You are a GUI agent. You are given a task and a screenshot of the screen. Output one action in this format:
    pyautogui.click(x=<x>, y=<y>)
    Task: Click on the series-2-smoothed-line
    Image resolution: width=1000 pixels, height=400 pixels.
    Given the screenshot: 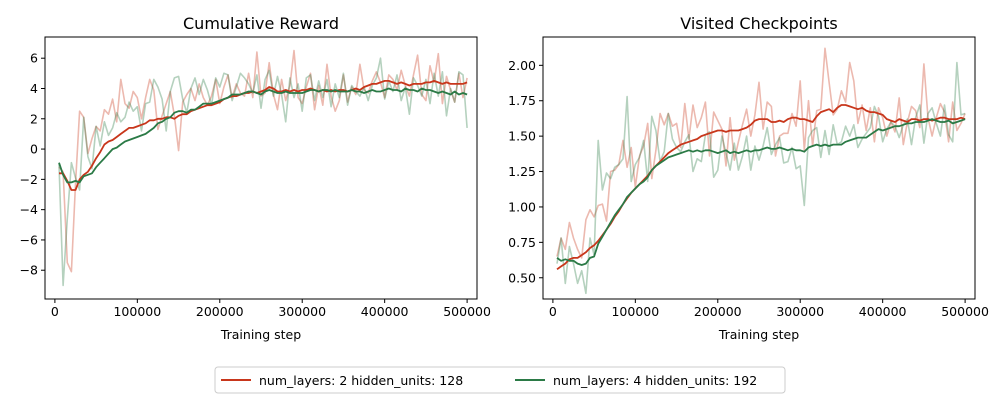 What is the action you would take?
    pyautogui.click(x=263, y=135)
    